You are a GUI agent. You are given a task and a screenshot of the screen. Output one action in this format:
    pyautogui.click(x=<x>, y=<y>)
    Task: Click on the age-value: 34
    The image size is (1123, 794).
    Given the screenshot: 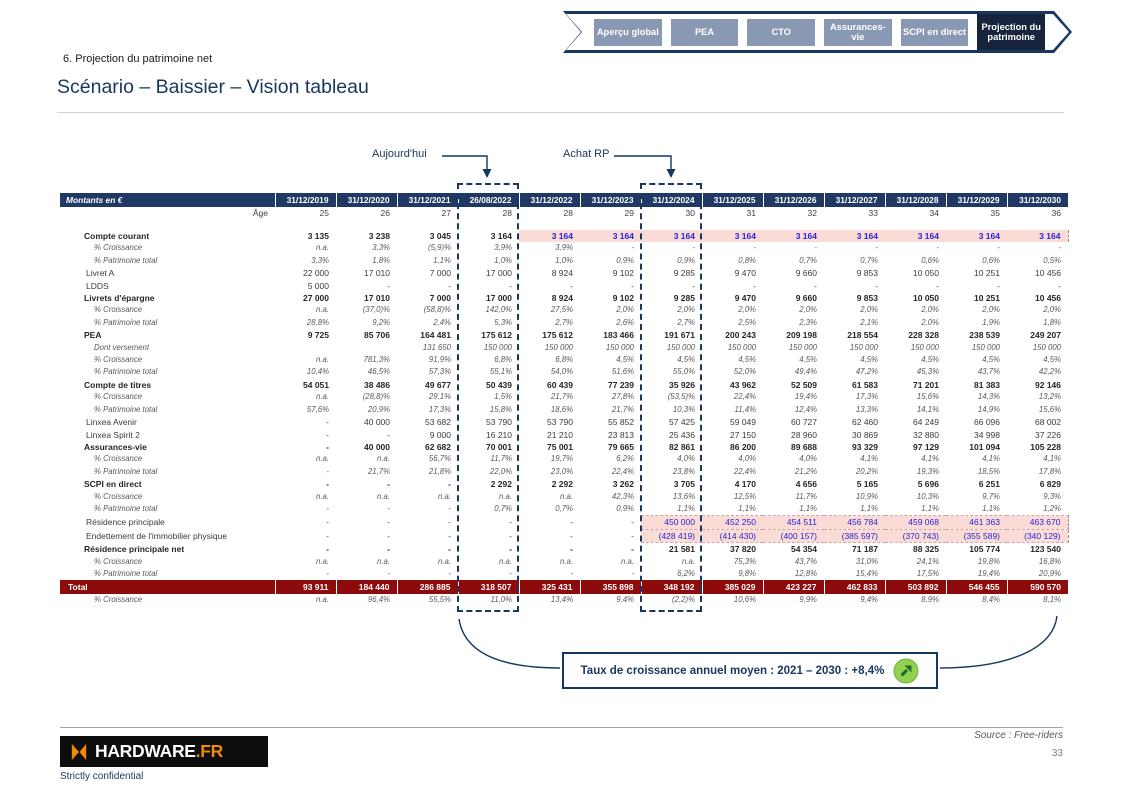 What is the action you would take?
    pyautogui.click(x=934, y=213)
    